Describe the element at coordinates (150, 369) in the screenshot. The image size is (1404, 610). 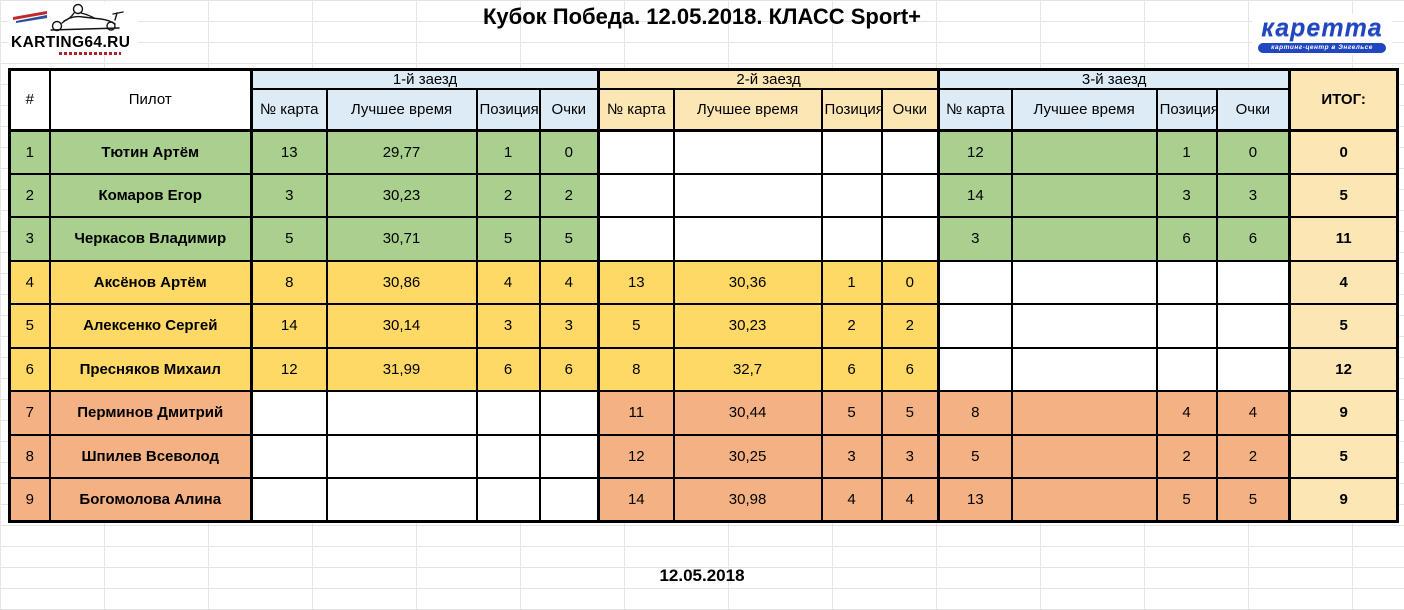
I see `cell-pilot-name: Пресняков Михаил` at that location.